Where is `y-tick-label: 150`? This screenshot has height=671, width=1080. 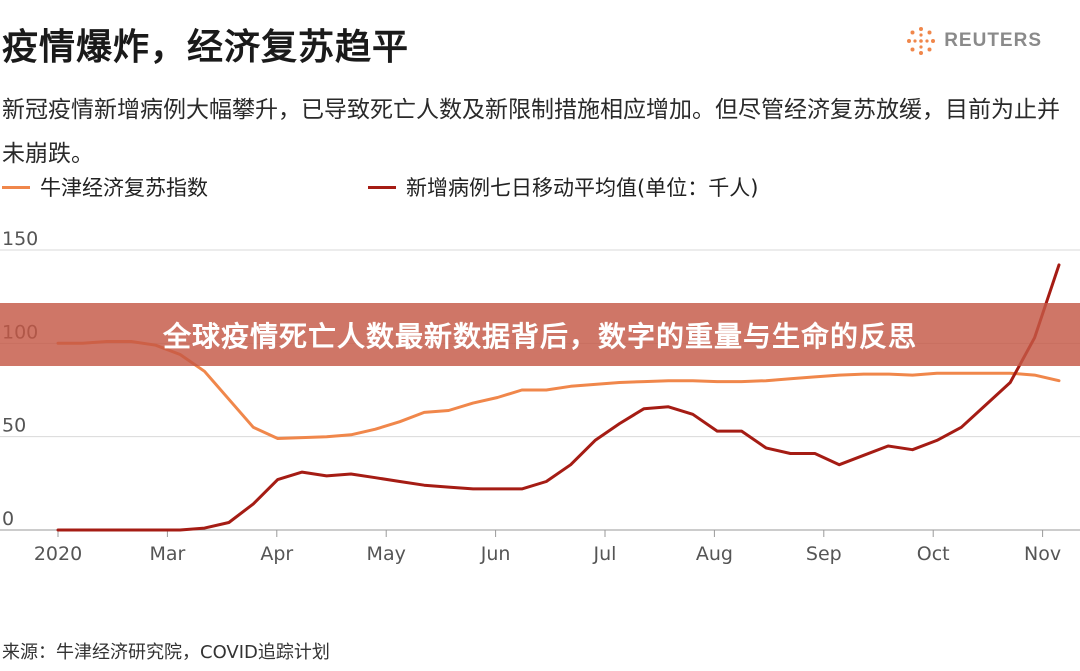
y-tick-label: 150 is located at coordinates (20, 239).